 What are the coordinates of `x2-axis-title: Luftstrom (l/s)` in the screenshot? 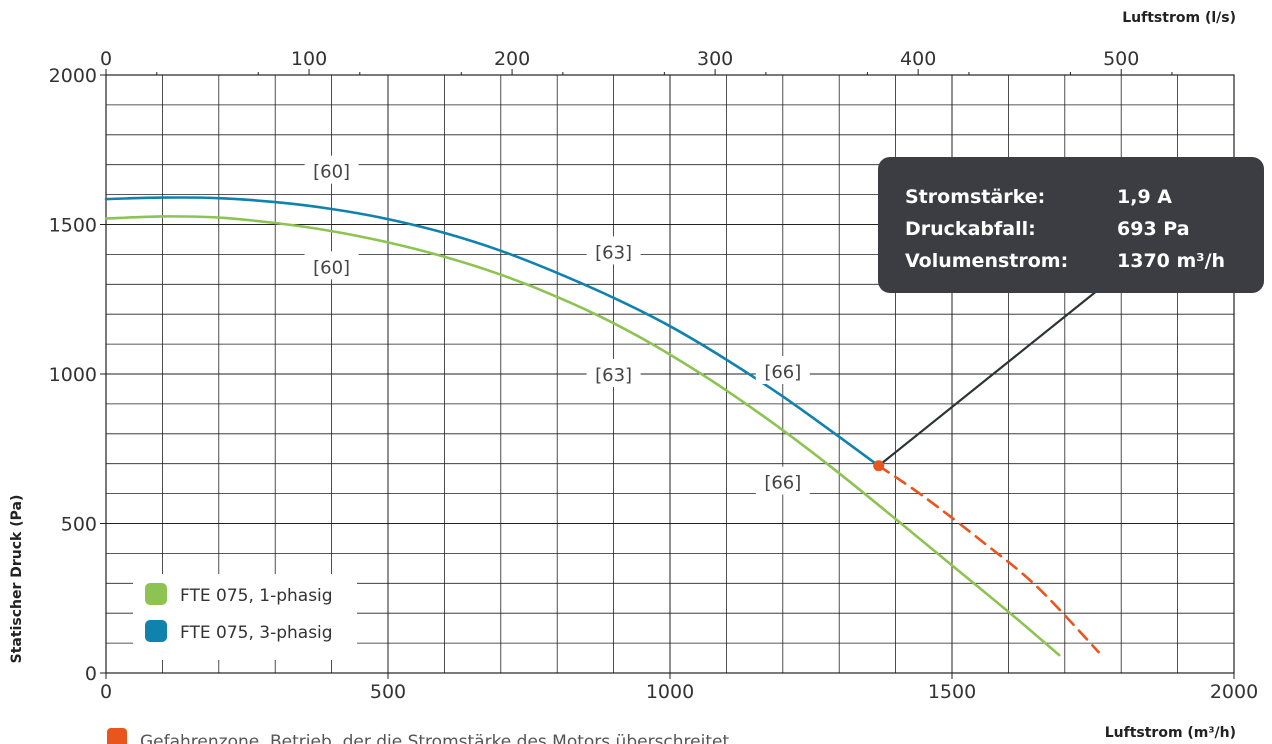 It's located at (1179, 18).